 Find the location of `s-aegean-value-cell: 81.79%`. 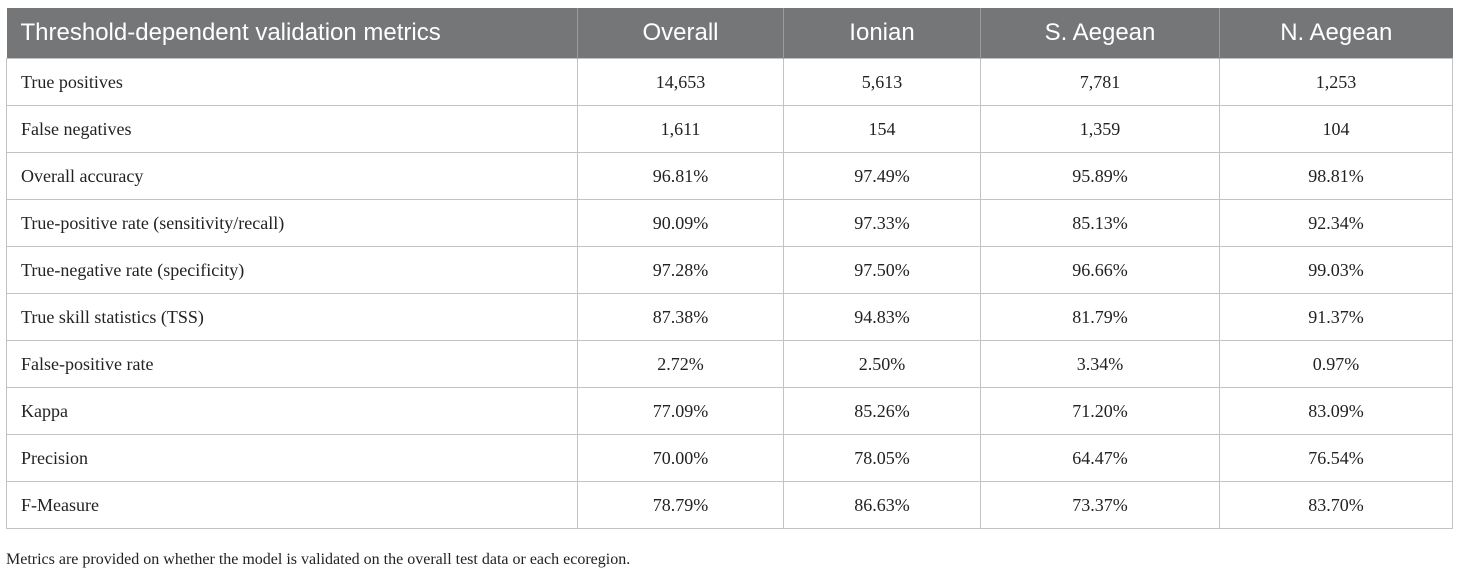

s-aegean-value-cell: 81.79% is located at coordinates (1100, 317).